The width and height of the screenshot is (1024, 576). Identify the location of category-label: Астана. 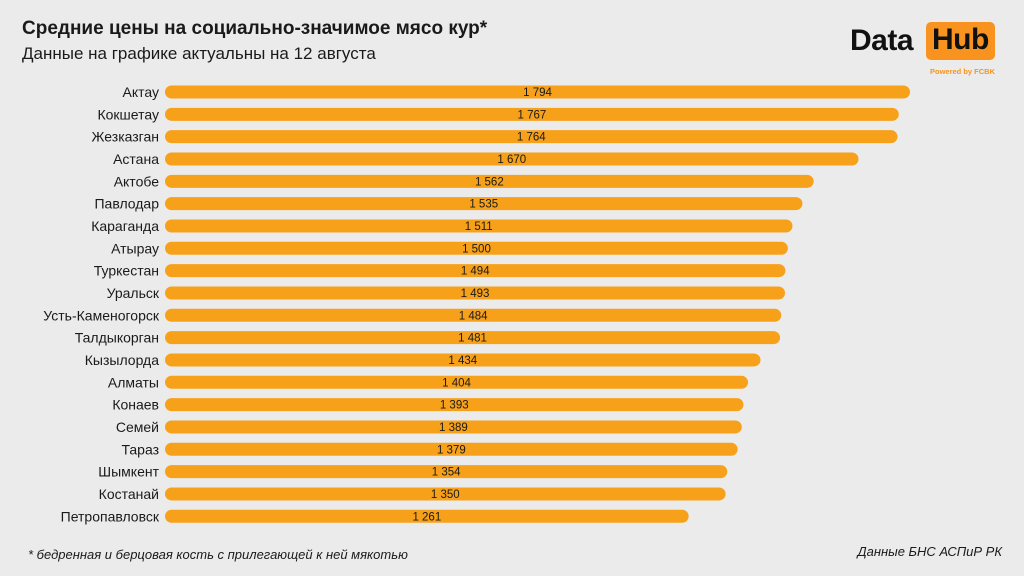
(136, 159).